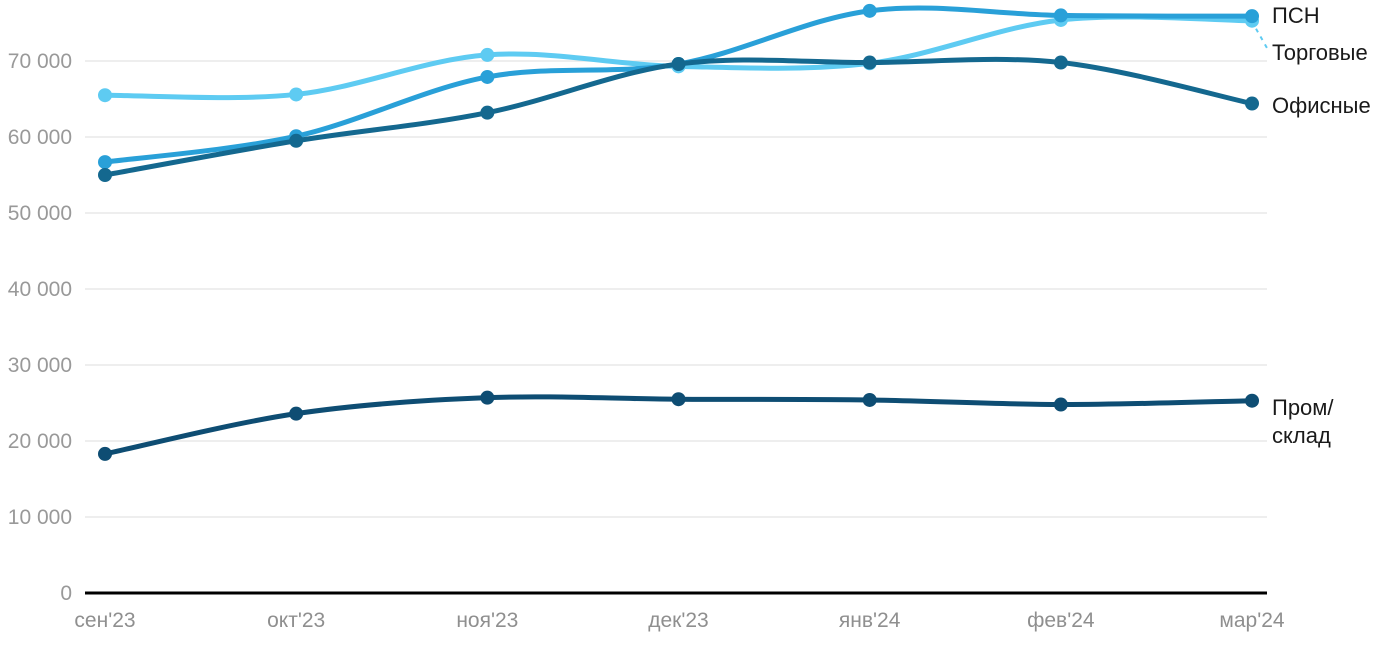 Image resolution: width=1400 pixels, height=650 pixels. Describe the element at coordinates (678, 620) in the screenshot. I see `x-axis-tick-label: дек'23` at that location.